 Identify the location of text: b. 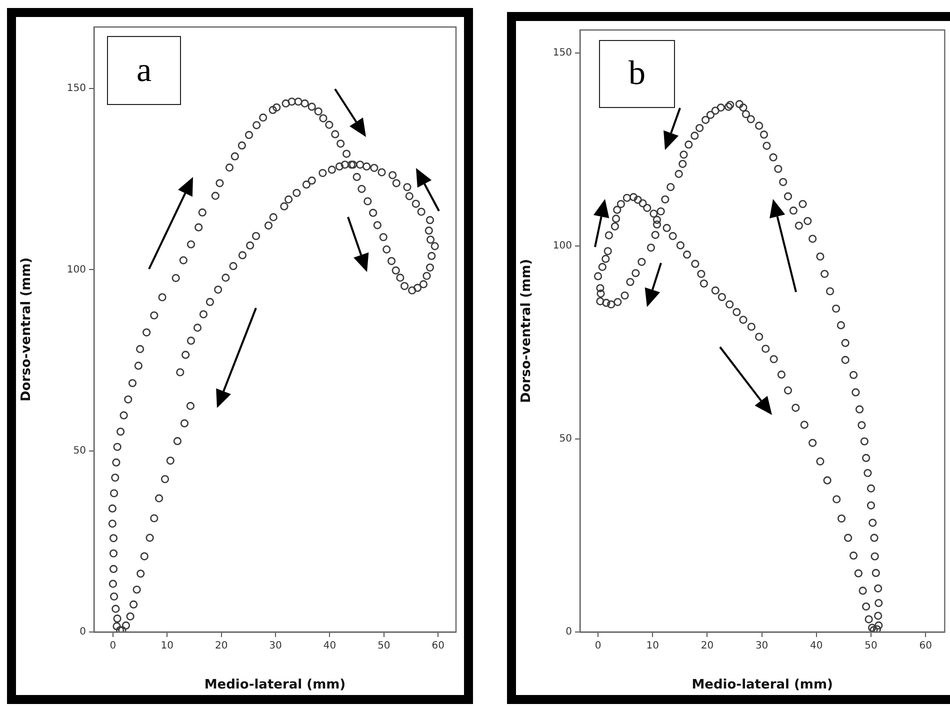
(637, 74).